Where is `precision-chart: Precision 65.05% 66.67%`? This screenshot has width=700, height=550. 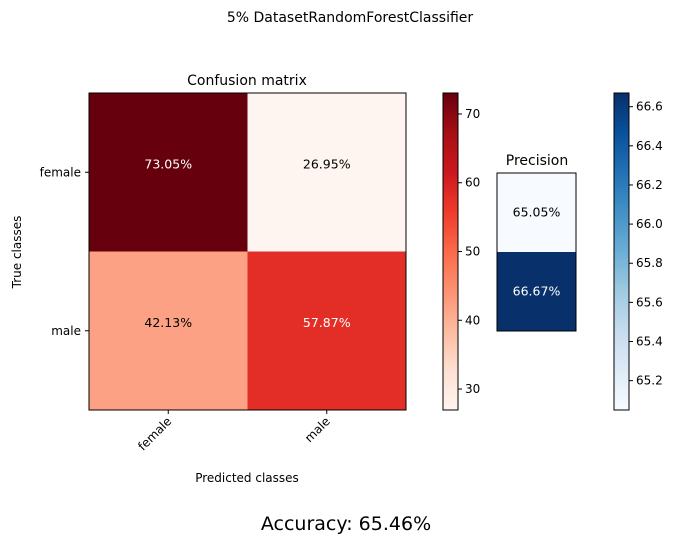 precision-chart: Precision 65.05% 66.67% is located at coordinates (536, 242).